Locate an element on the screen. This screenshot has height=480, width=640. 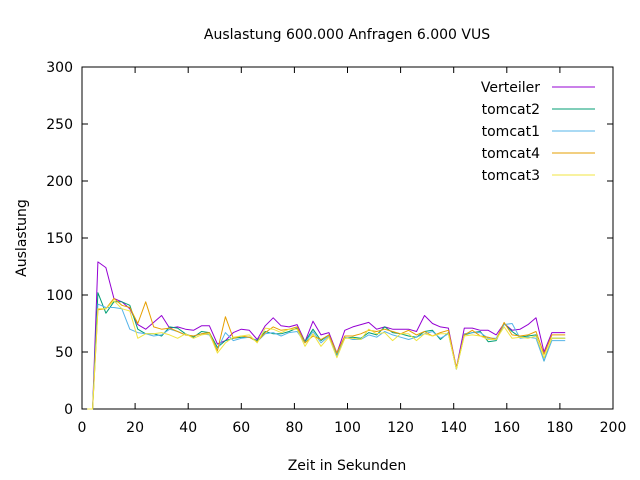
legend-label-verteiler: Verteiler is located at coordinates (510, 88).